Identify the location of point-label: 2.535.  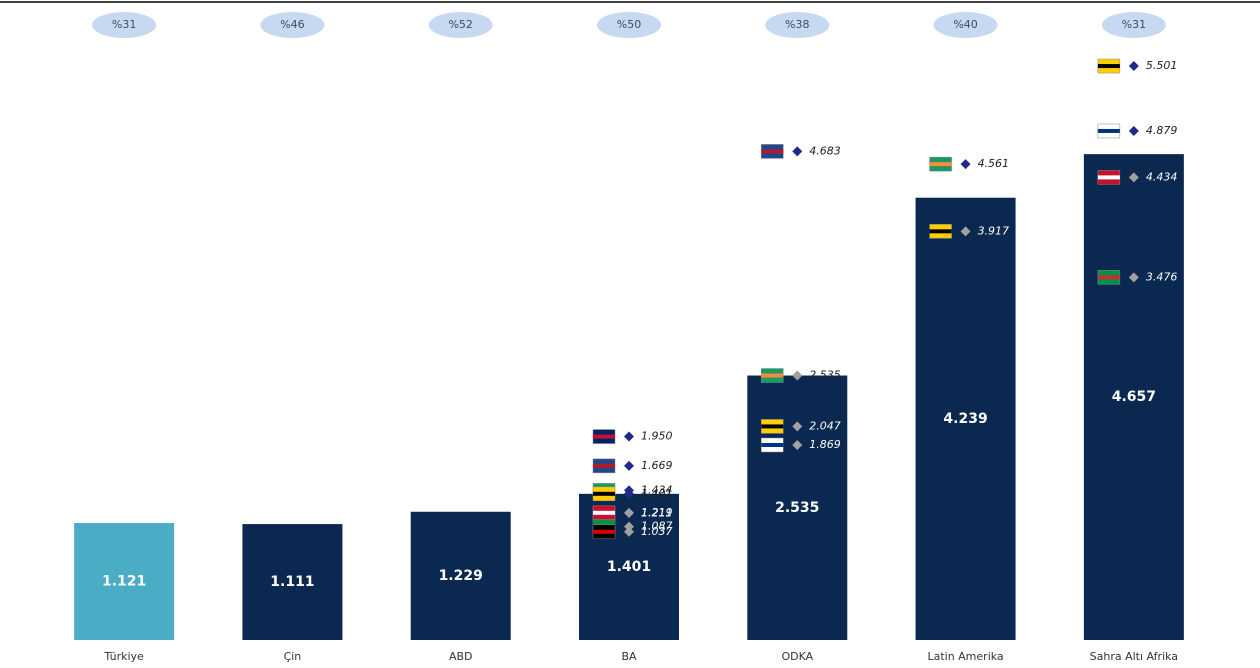
(825, 375).